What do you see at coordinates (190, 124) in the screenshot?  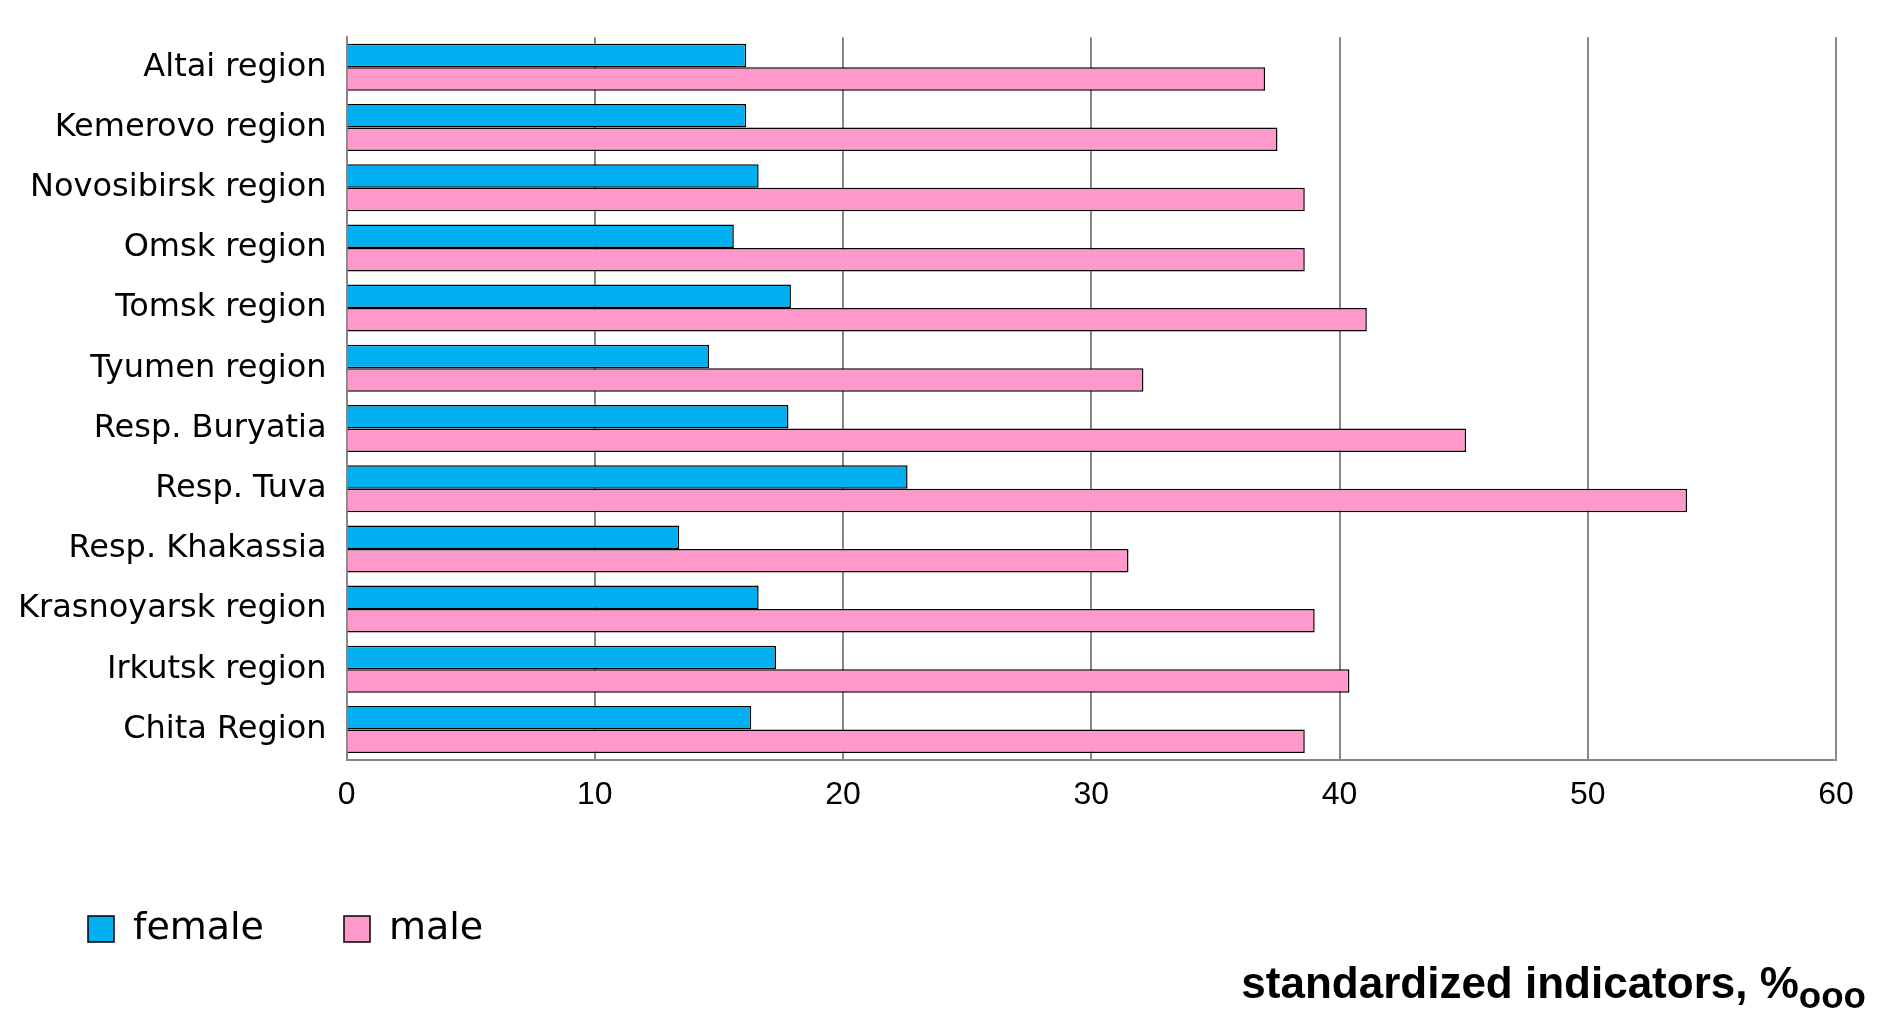 I see `y-tick-label: Kemerovo region` at bounding box center [190, 124].